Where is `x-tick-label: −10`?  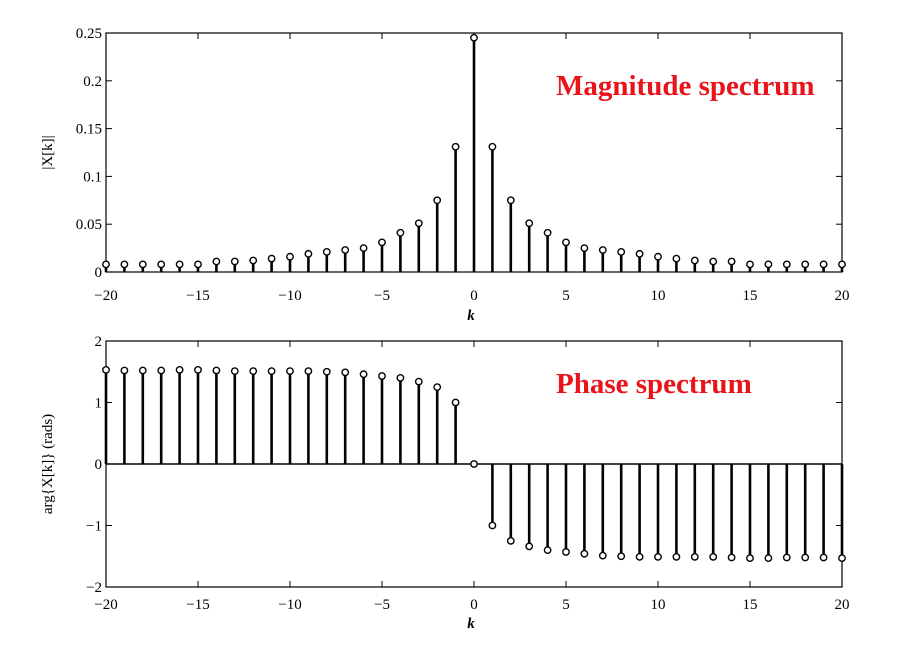 x-tick-label: −10 is located at coordinates (289, 296).